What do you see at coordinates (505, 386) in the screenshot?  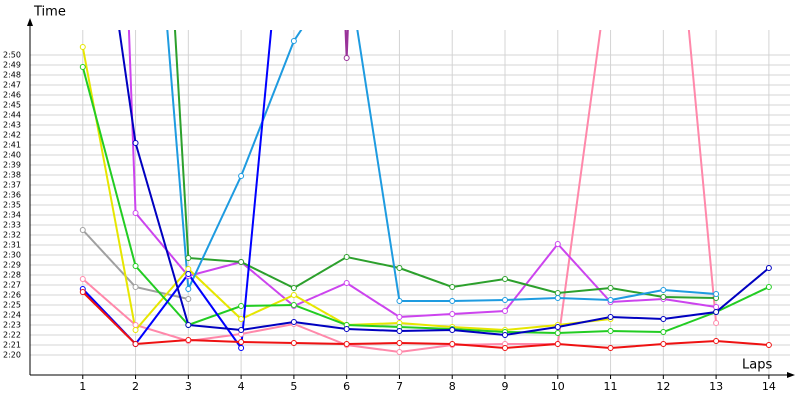 I see `x-tick-label: 9` at bounding box center [505, 386].